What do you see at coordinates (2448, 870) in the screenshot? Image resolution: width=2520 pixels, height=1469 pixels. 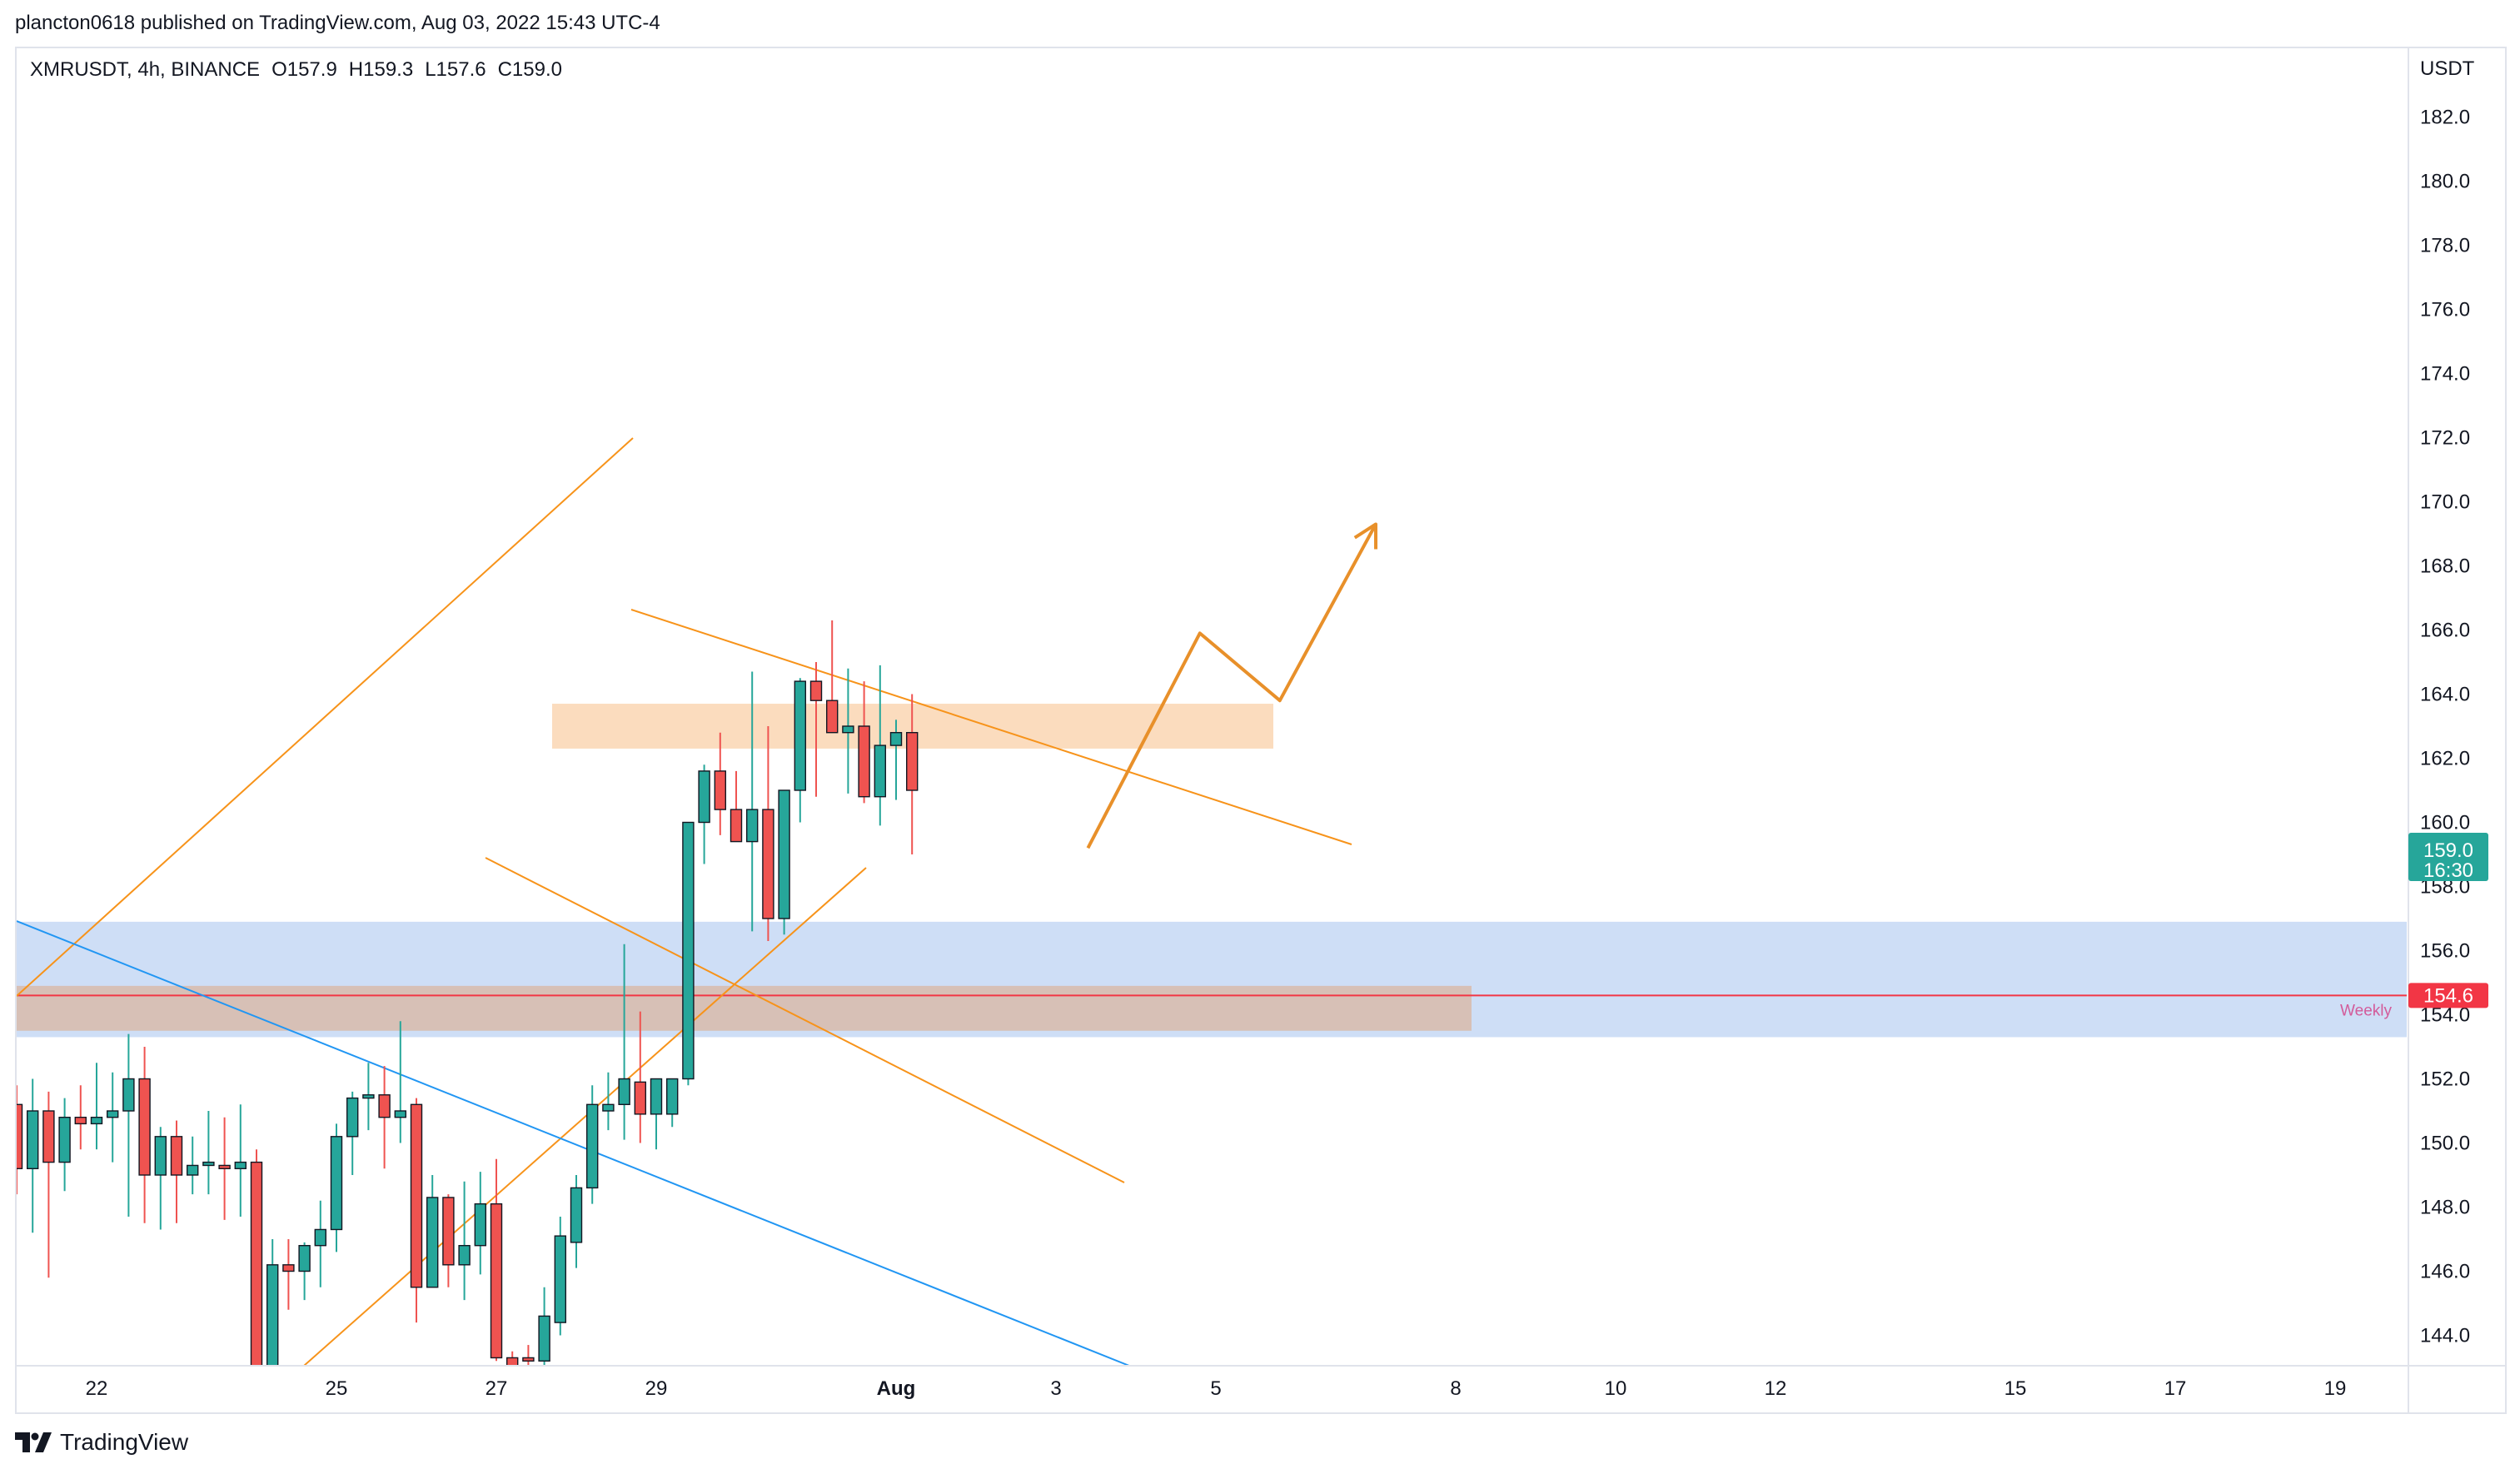 I see `last-price-countdown: 16:30` at bounding box center [2448, 870].